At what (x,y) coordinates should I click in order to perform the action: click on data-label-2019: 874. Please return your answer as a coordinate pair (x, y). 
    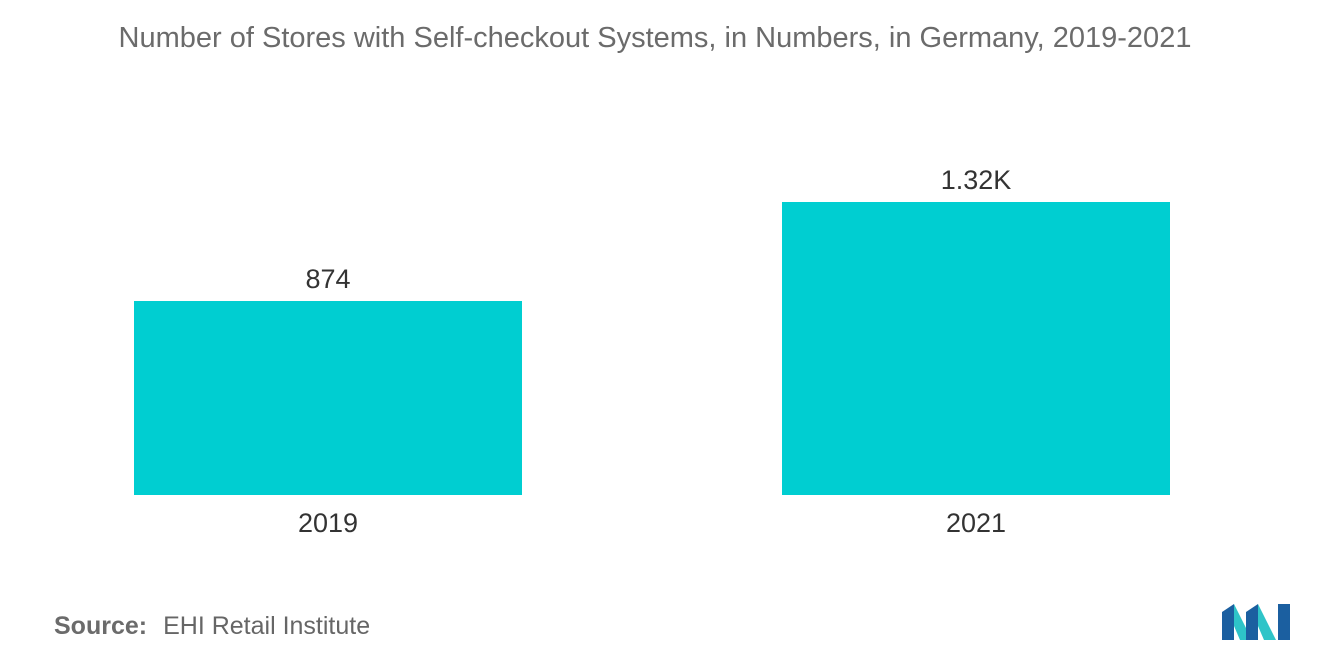
    Looking at the image, I should click on (327, 279).